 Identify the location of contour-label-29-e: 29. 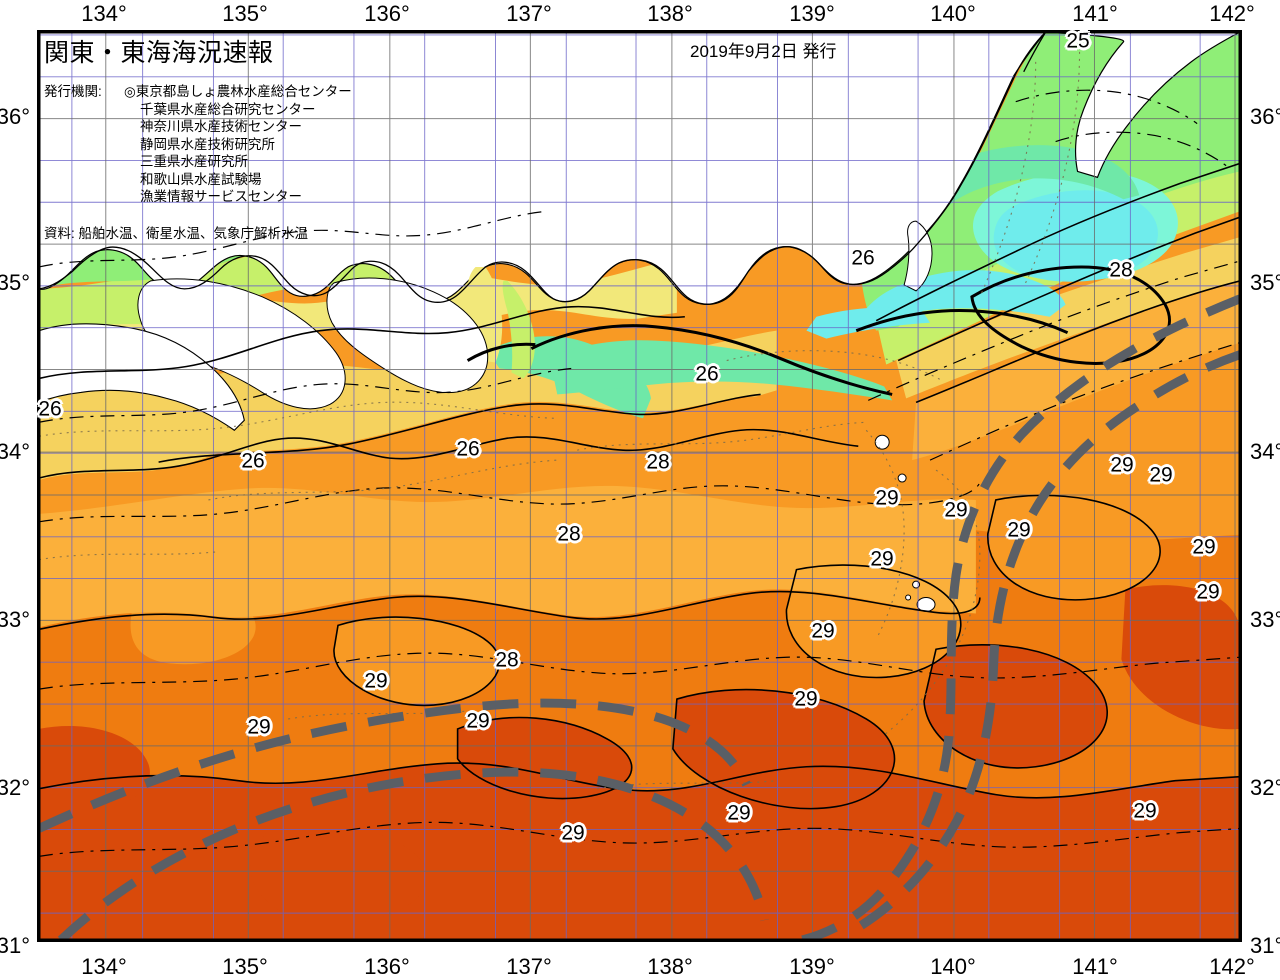
(1122, 465).